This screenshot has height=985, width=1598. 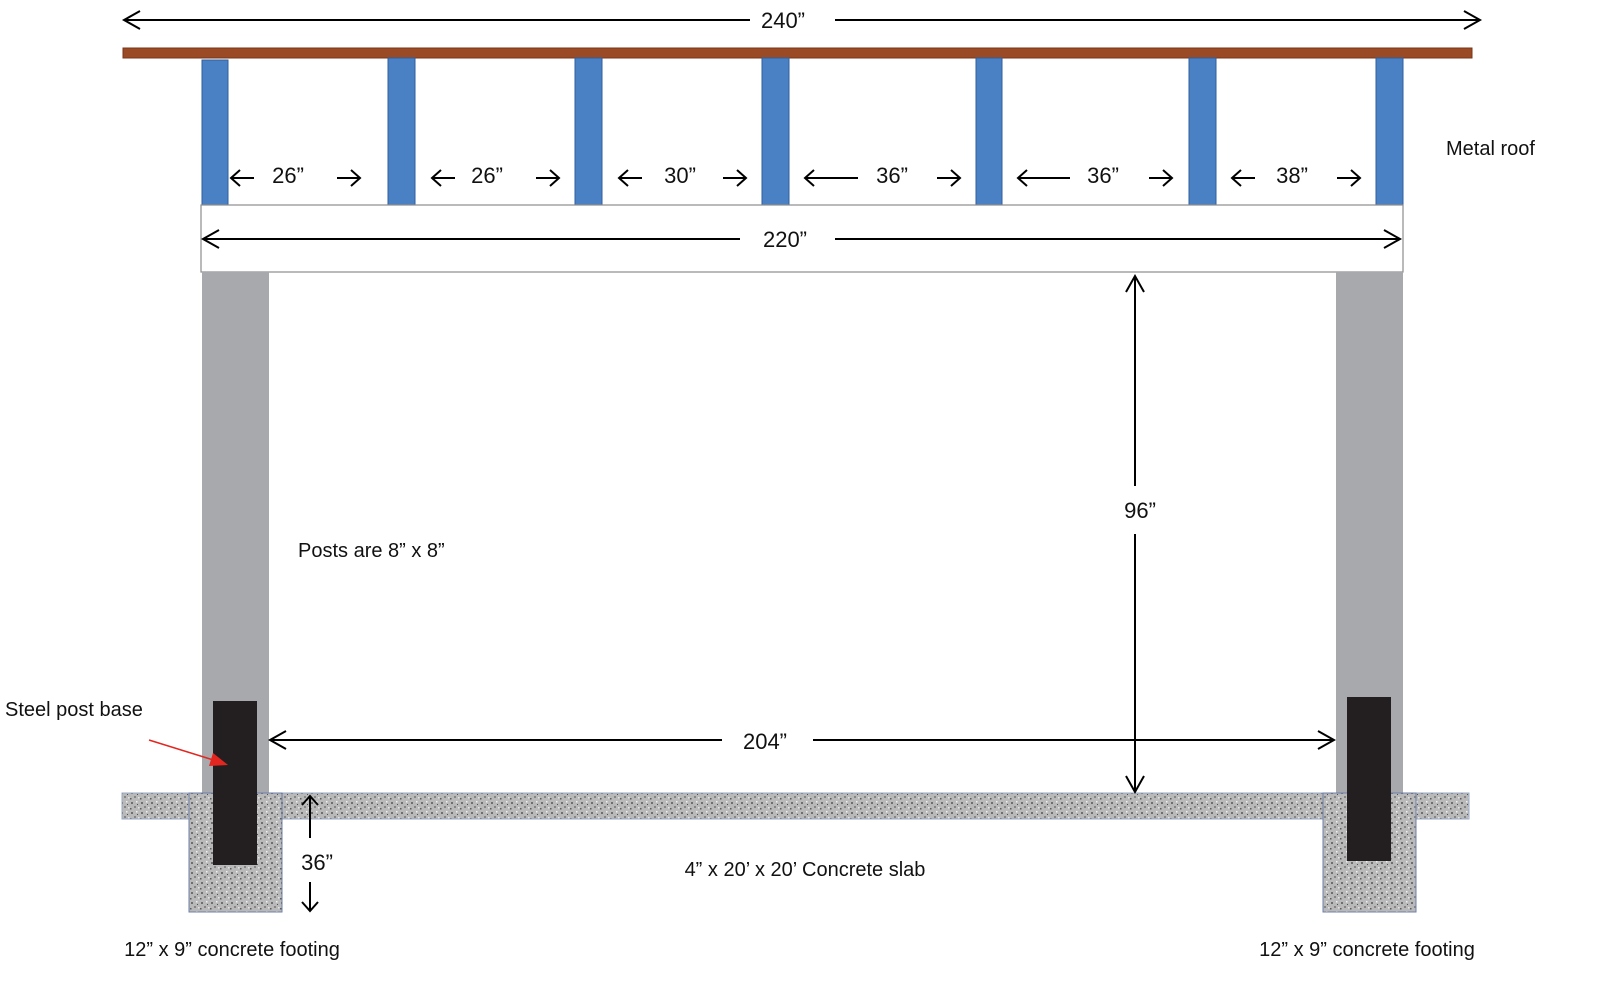 What do you see at coordinates (310, 897) in the screenshot?
I see `arrow-down-icon` at bounding box center [310, 897].